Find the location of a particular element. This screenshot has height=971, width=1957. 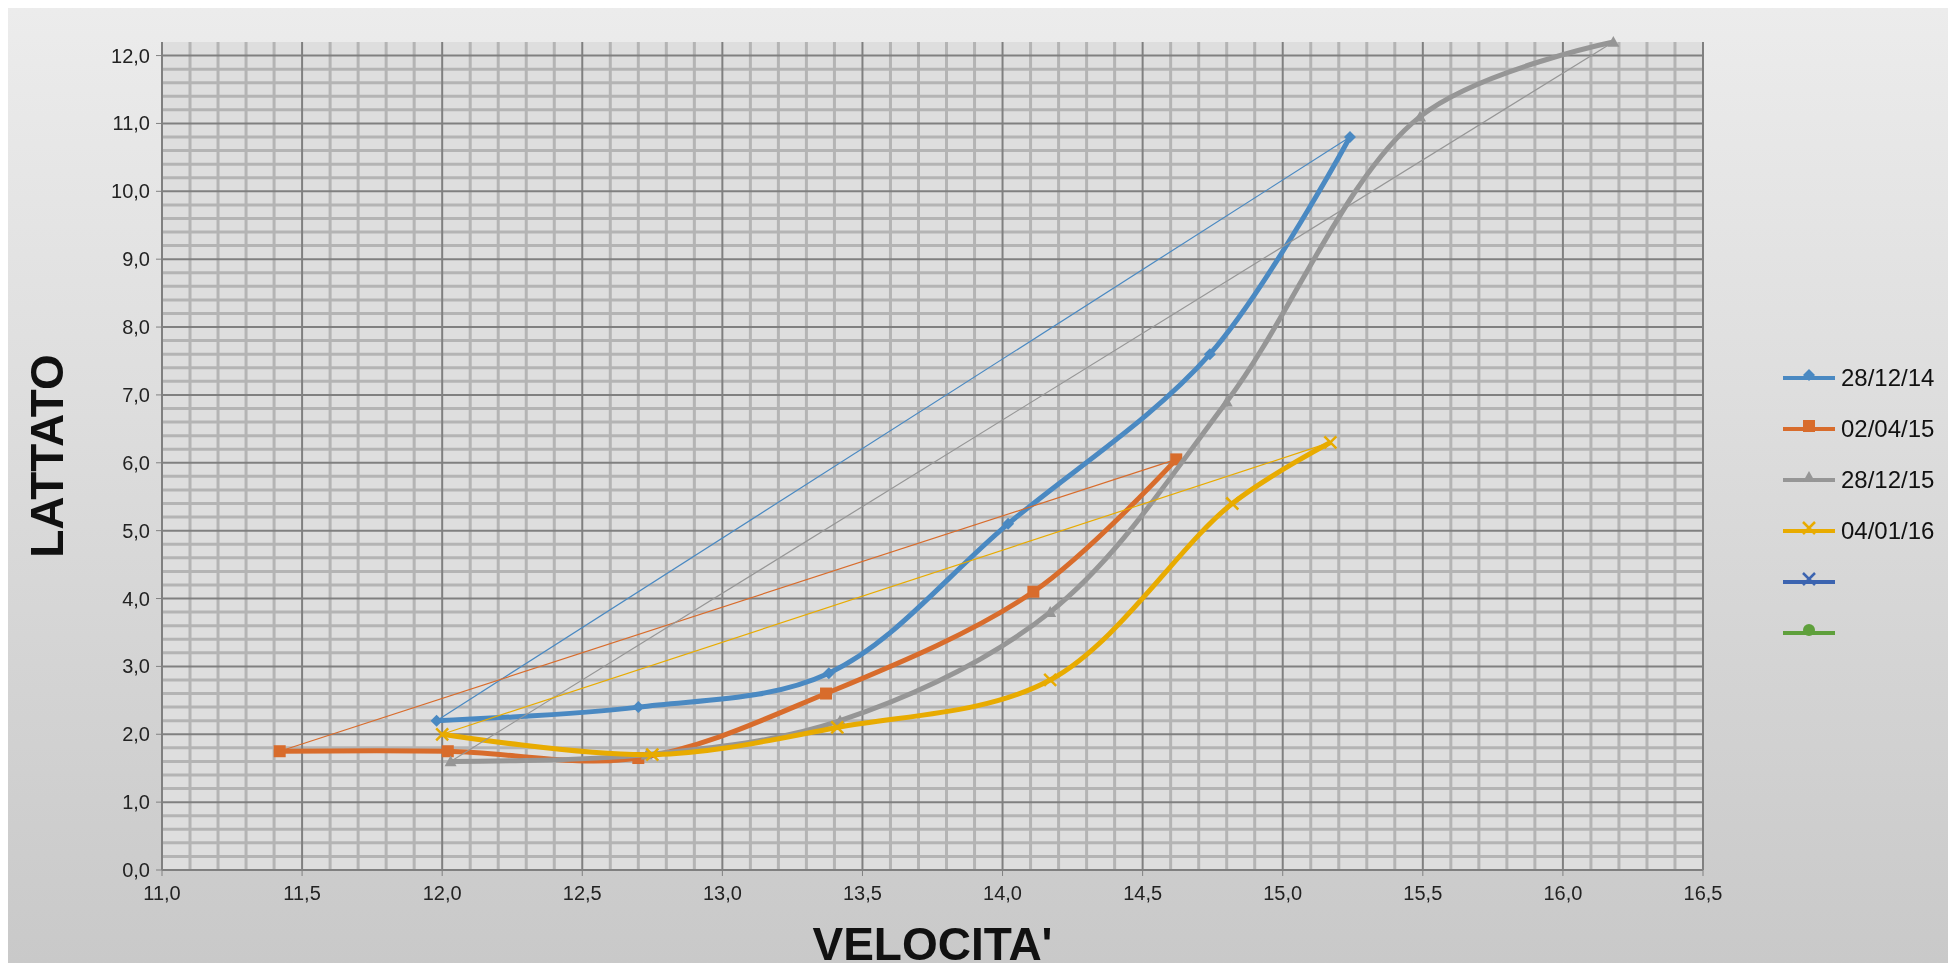

y-tick-label: 8,0 is located at coordinates (136, 327).